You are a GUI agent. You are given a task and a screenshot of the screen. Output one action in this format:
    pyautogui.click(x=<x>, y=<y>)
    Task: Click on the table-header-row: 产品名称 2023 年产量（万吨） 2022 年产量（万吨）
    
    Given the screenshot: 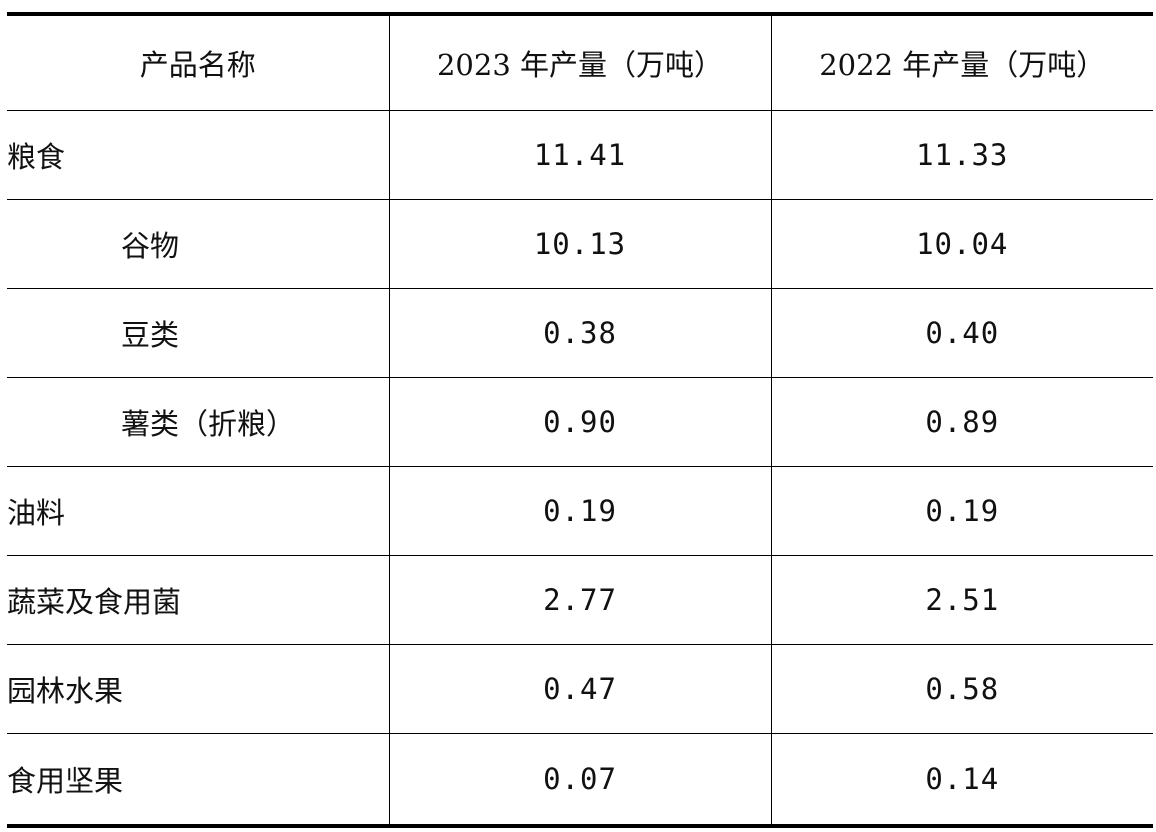 What is the action you would take?
    pyautogui.click(x=580, y=62)
    